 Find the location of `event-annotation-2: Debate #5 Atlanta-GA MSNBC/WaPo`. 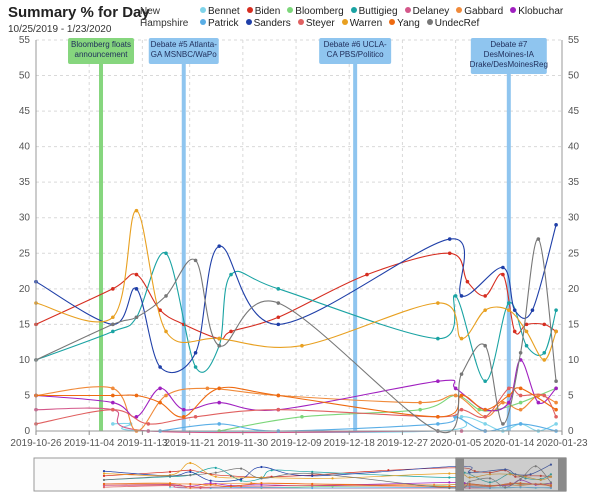

event-annotation-2: Debate #5 Atlanta-GA MSNBC/WaPo is located at coordinates (183, 234).